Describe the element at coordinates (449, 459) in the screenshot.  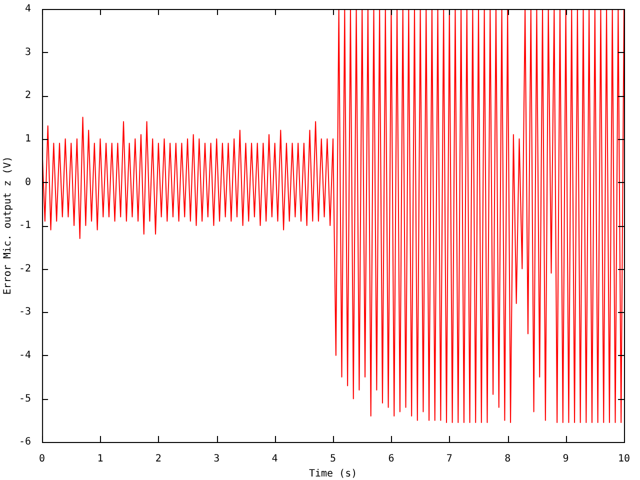
I see `x-tick-label: 7` at that location.